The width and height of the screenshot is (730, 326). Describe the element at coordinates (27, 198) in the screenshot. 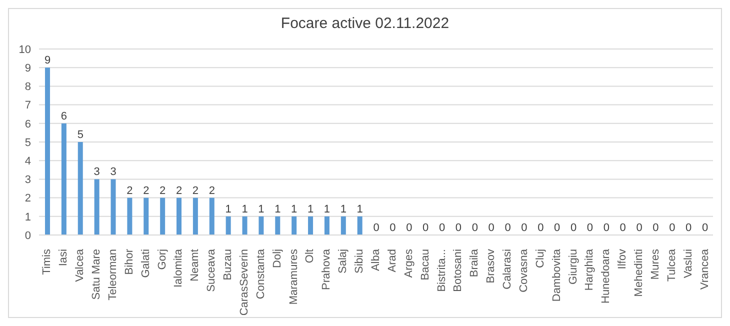

I see `y-tick-label: 2` at that location.